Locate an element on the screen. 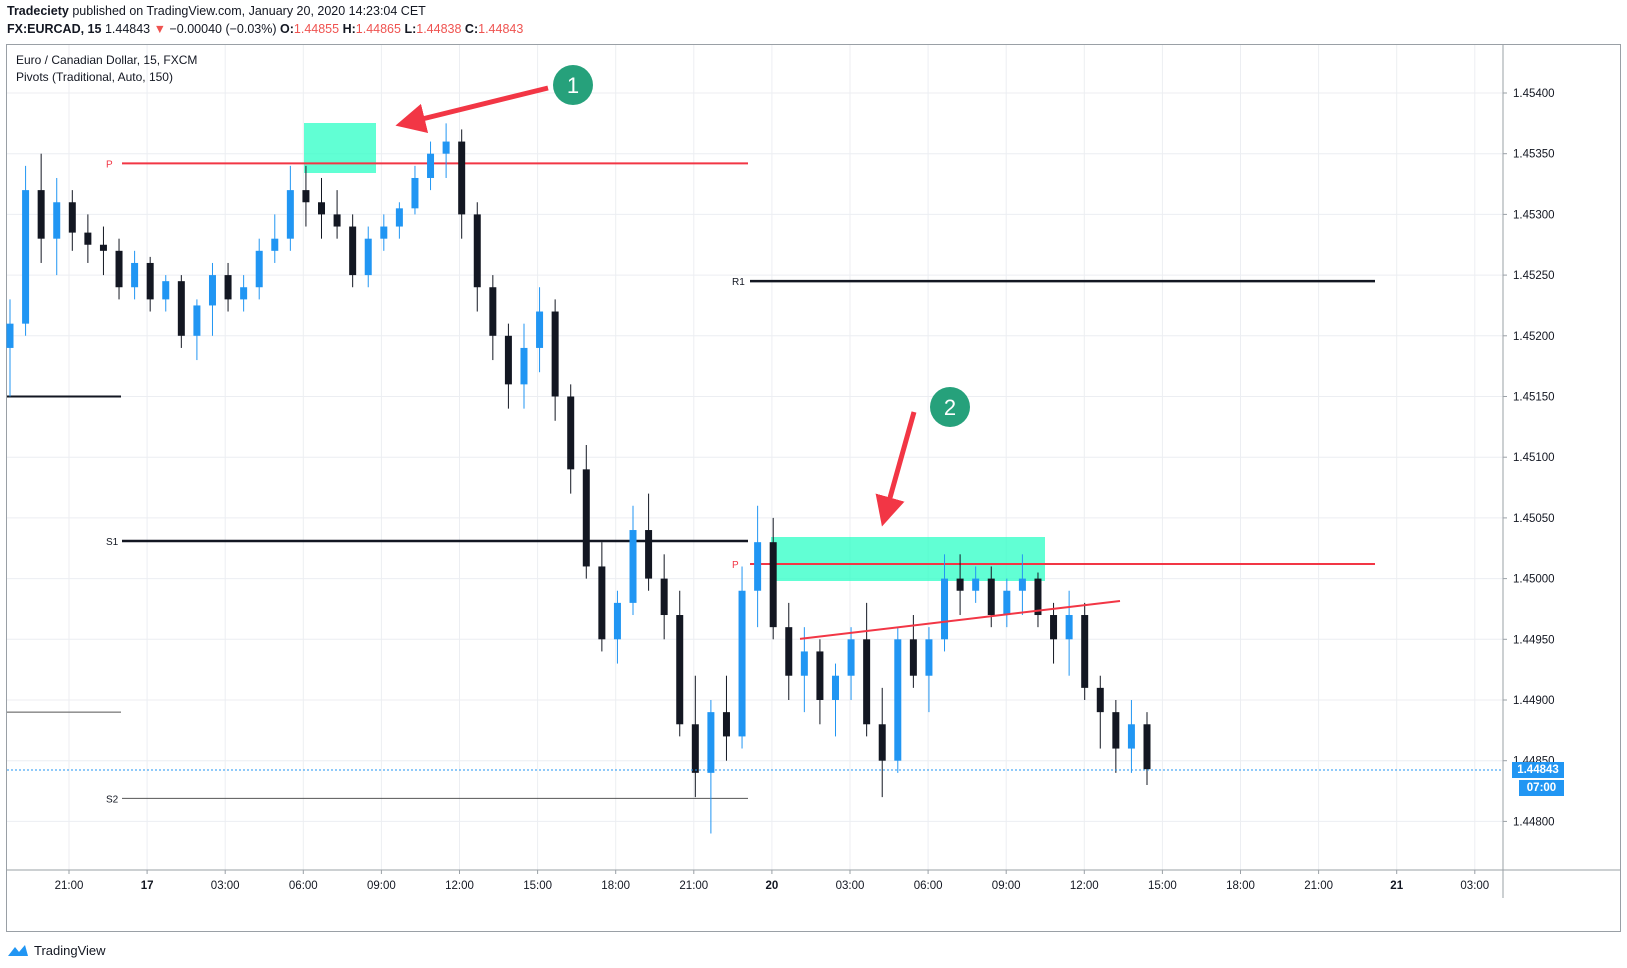 This screenshot has width=1627, height=968. price-tick-label: 1.45000 is located at coordinates (1534, 580).